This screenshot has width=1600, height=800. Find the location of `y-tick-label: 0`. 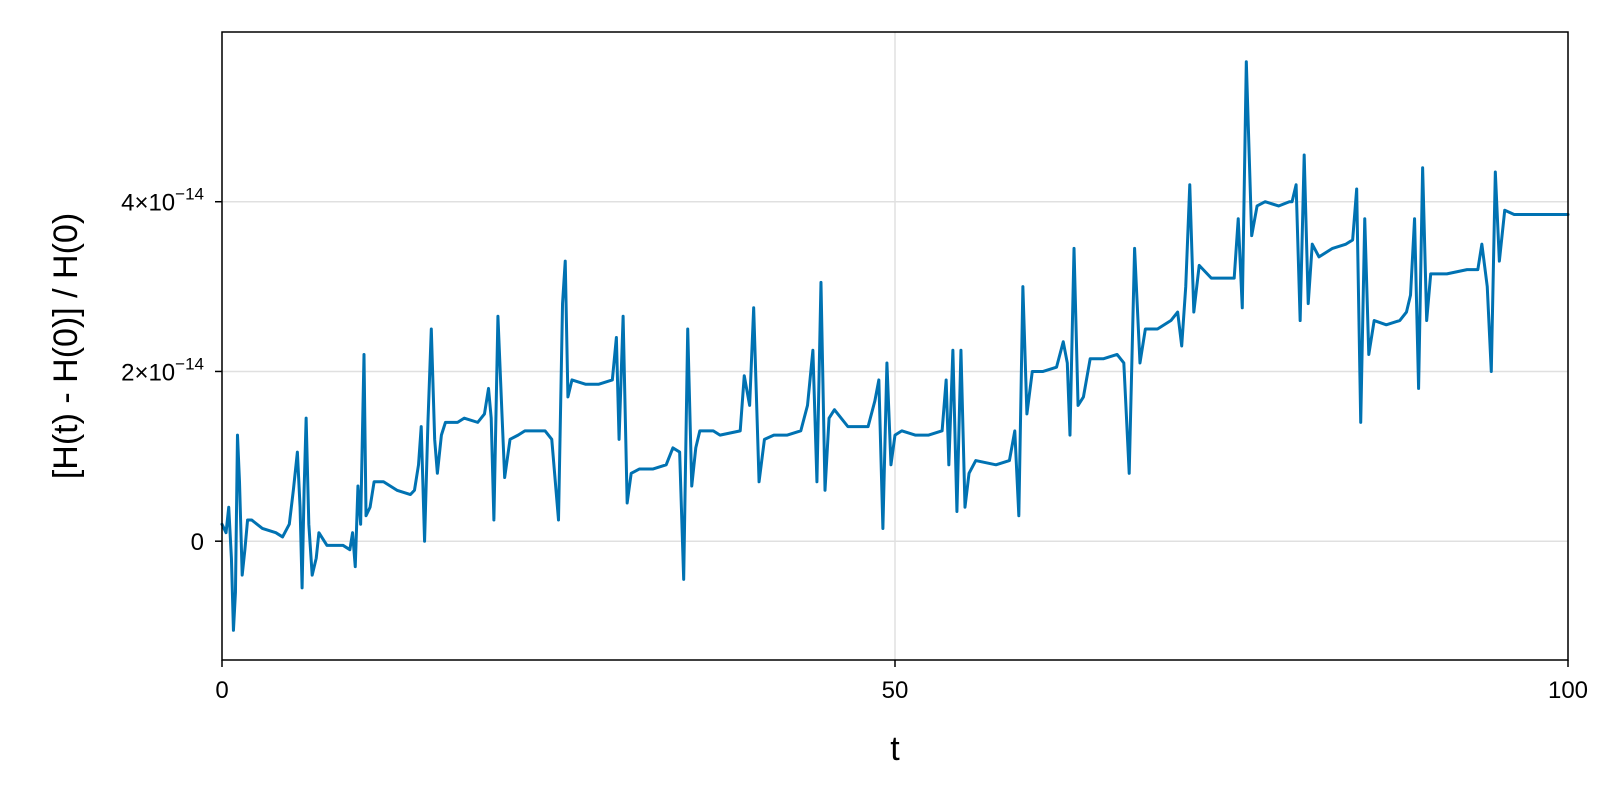

y-tick-label: 0 is located at coordinates (197, 542).